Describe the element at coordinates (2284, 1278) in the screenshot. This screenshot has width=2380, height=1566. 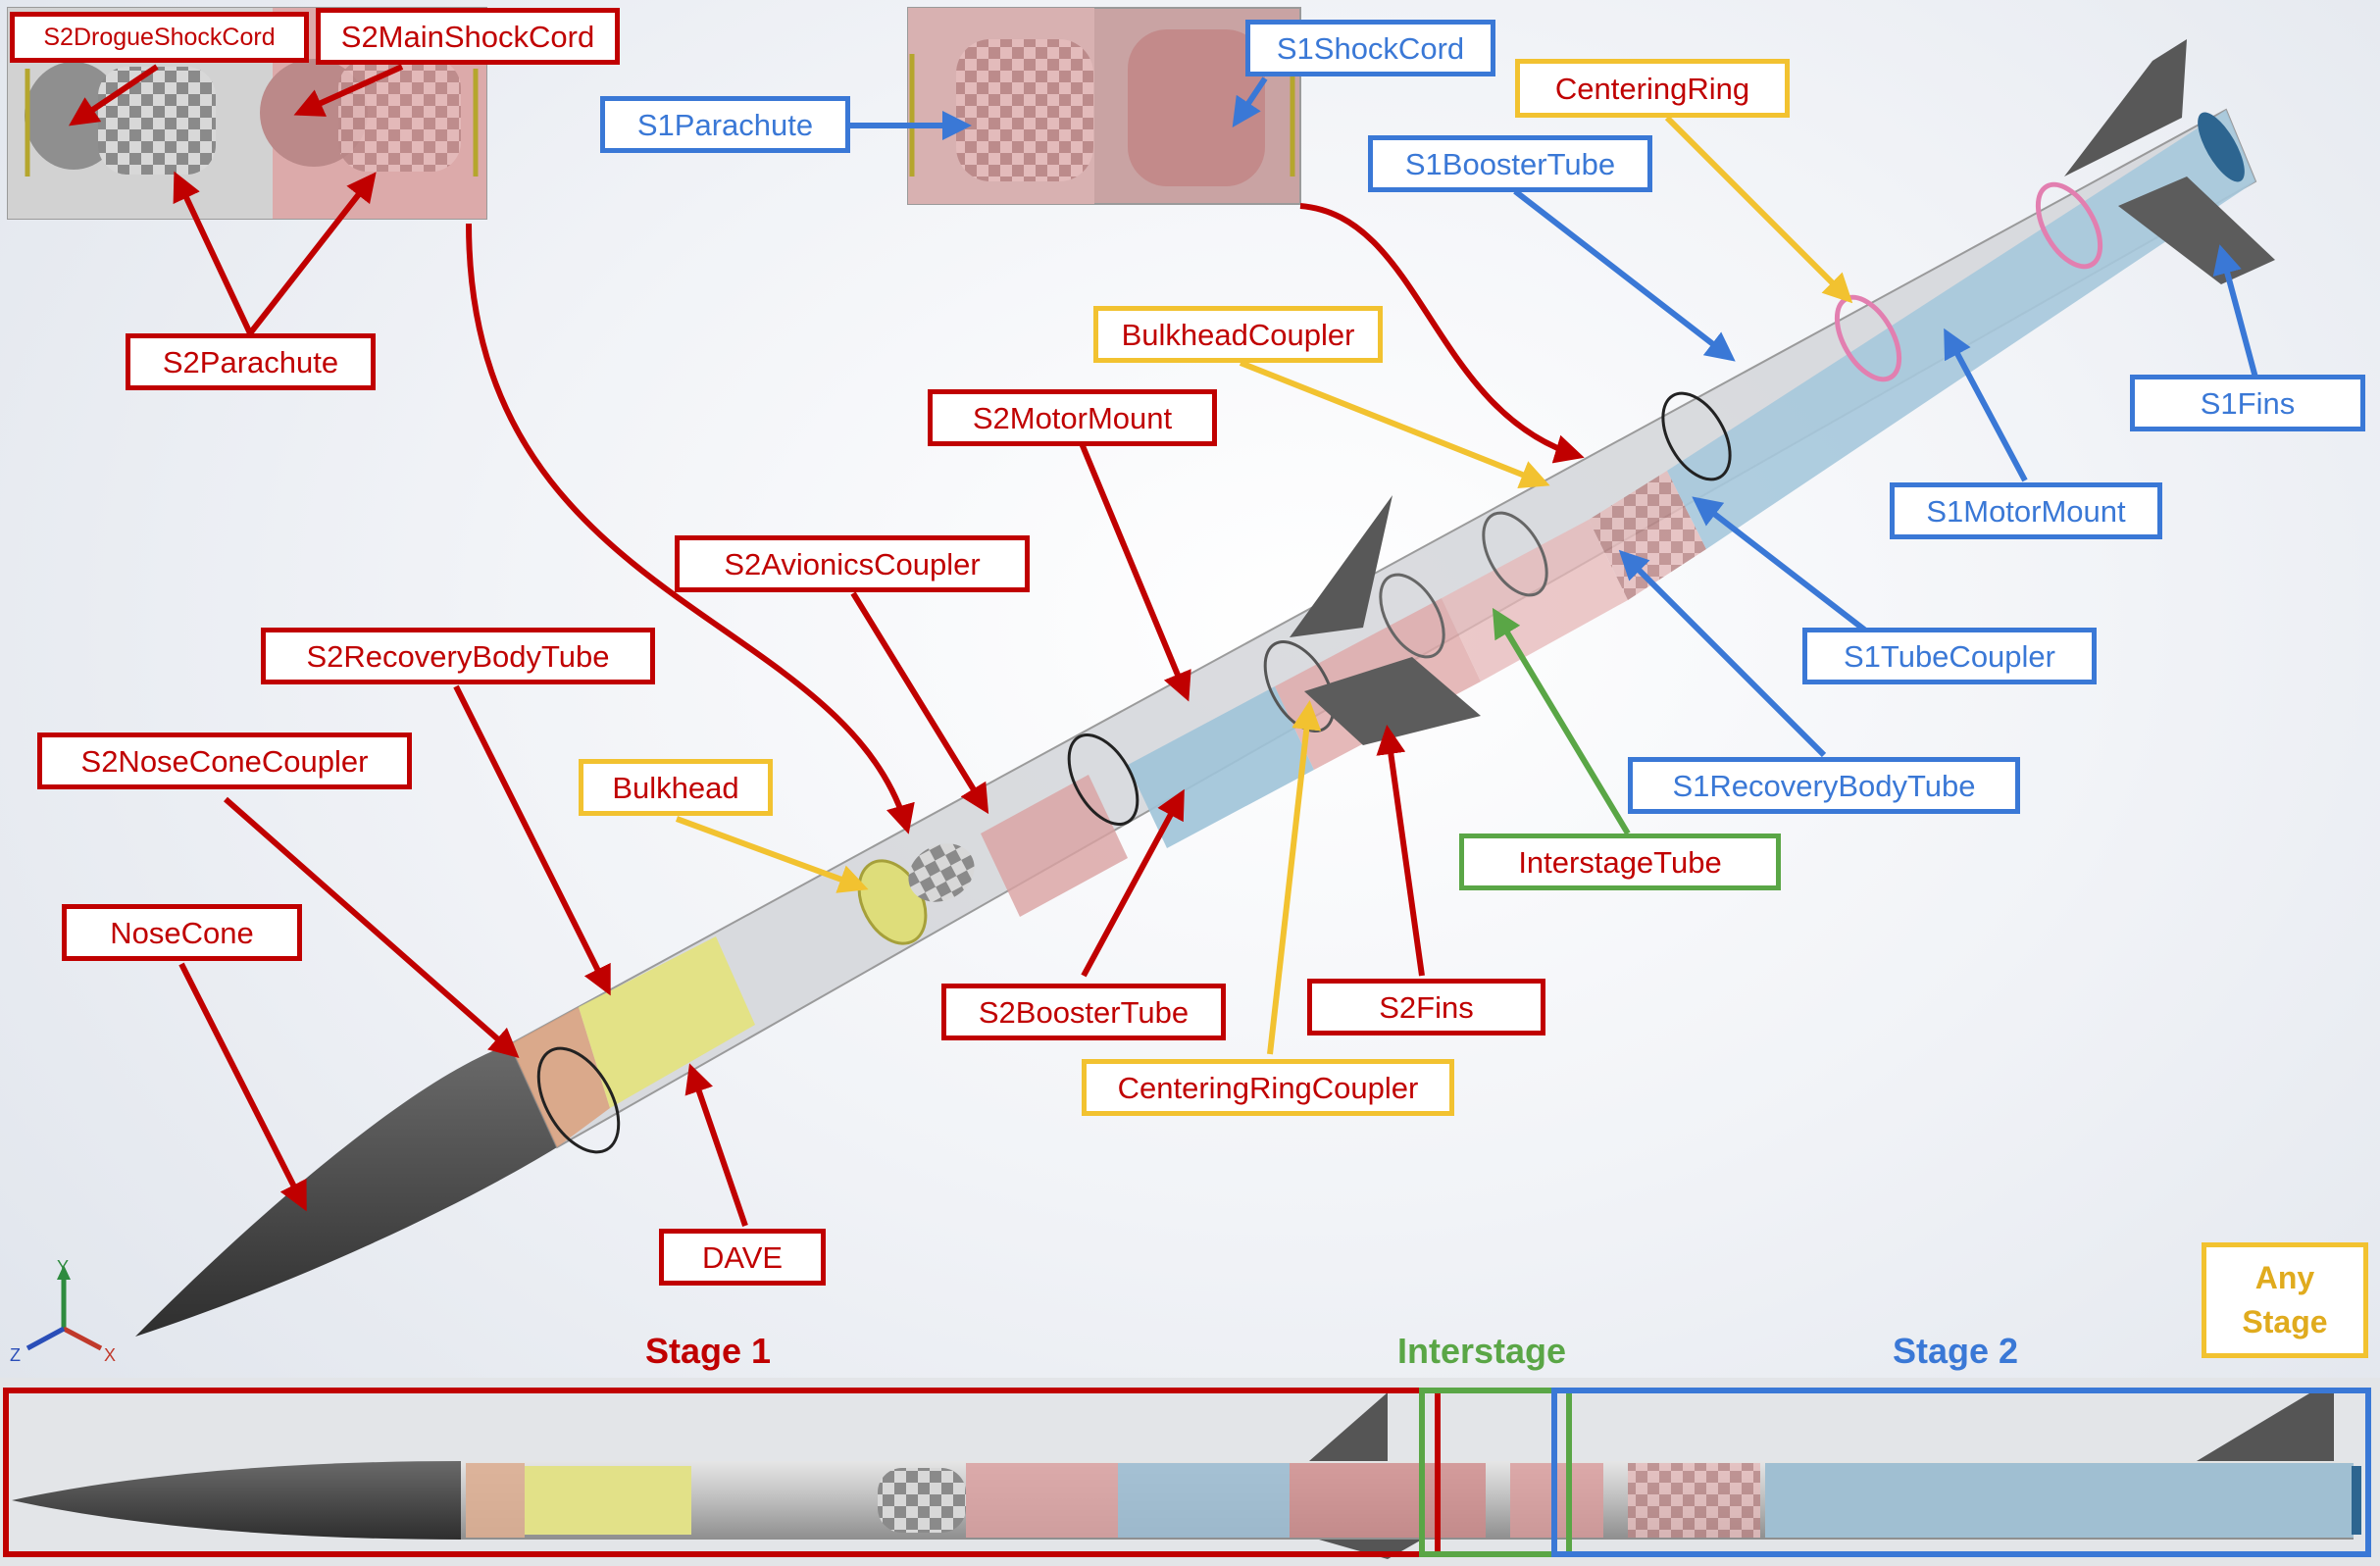
I see `any-stage-line1: Any` at that location.